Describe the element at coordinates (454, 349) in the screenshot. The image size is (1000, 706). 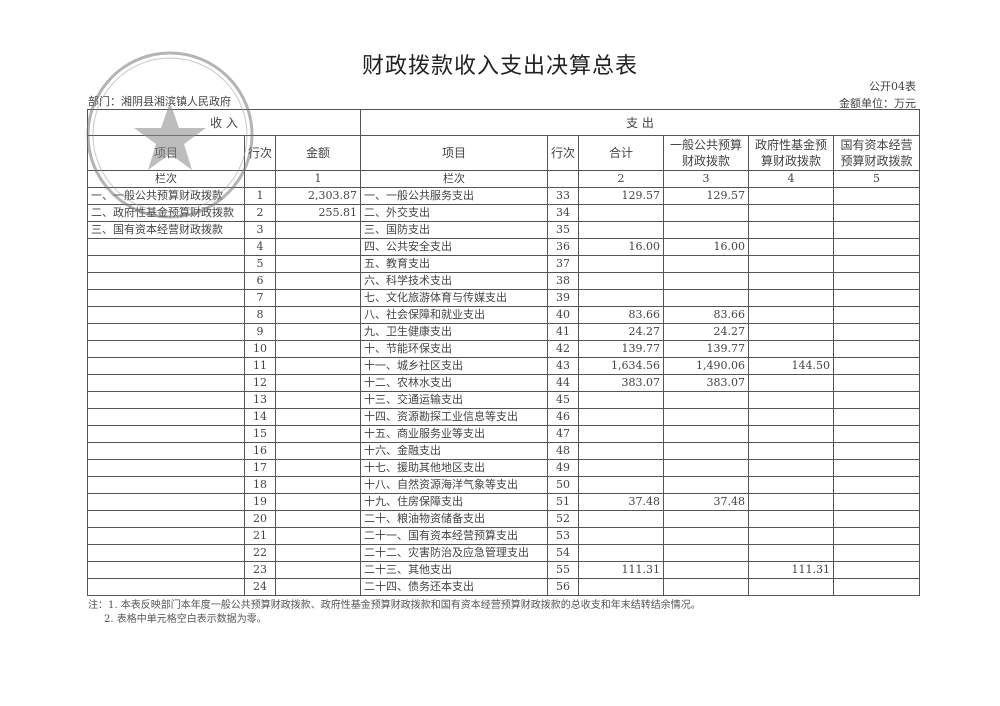
I see `expense-item-cell: 十、节能环保支出` at that location.